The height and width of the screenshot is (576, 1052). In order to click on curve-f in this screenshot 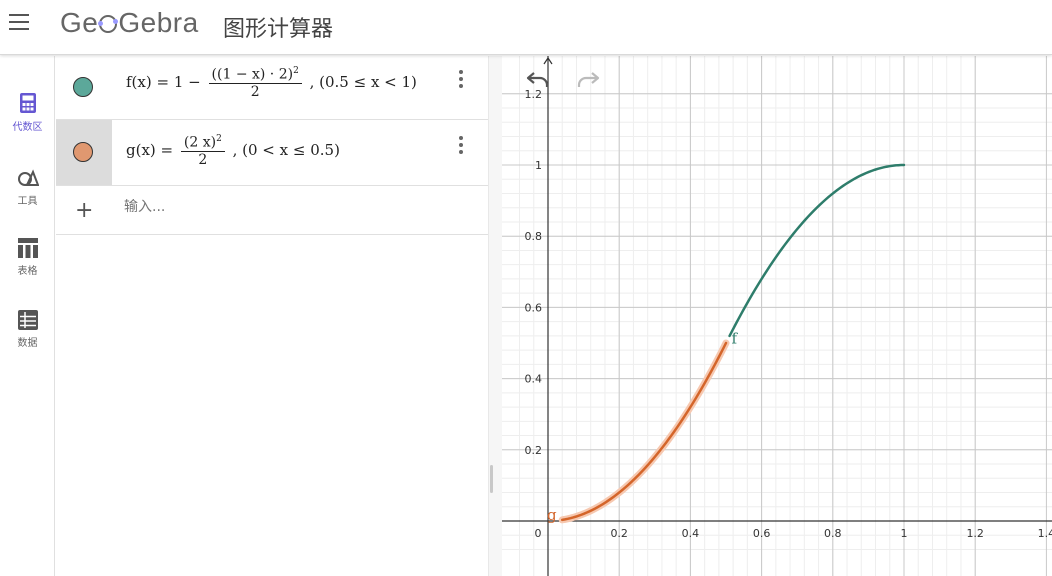, I will do `click(817, 250)`.